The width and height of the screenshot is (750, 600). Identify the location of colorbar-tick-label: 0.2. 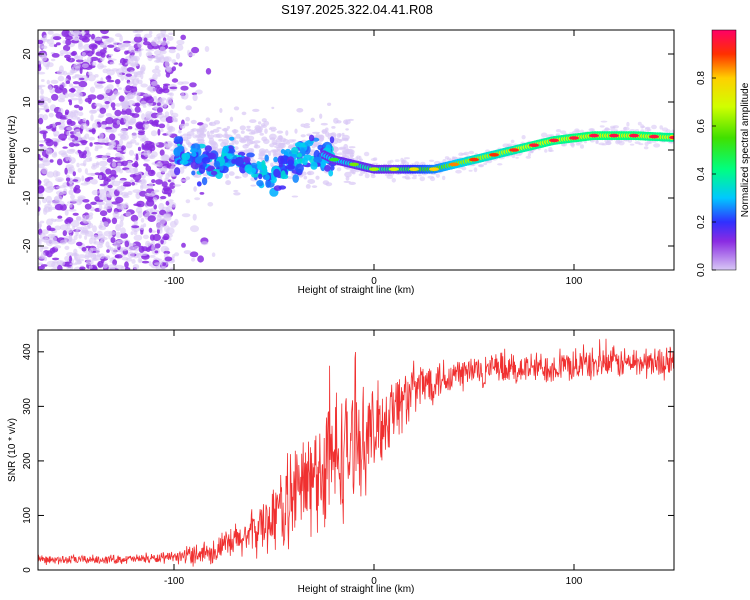
(701, 222).